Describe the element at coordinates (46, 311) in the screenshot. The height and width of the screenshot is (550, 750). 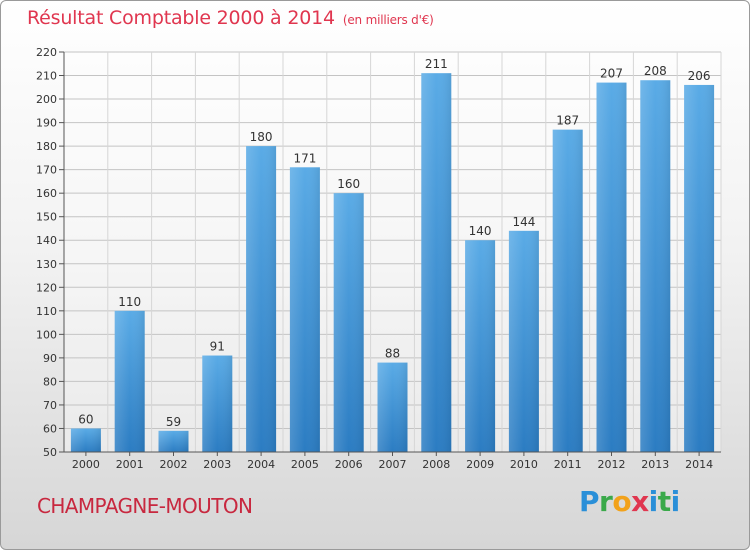
I see `y-tick-label: 110` at that location.